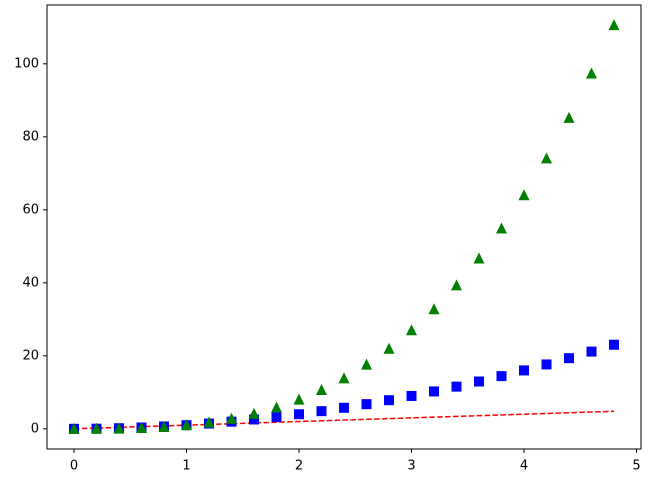  Describe the element at coordinates (411, 466) in the screenshot. I see `x-tick-label: 3` at that location.